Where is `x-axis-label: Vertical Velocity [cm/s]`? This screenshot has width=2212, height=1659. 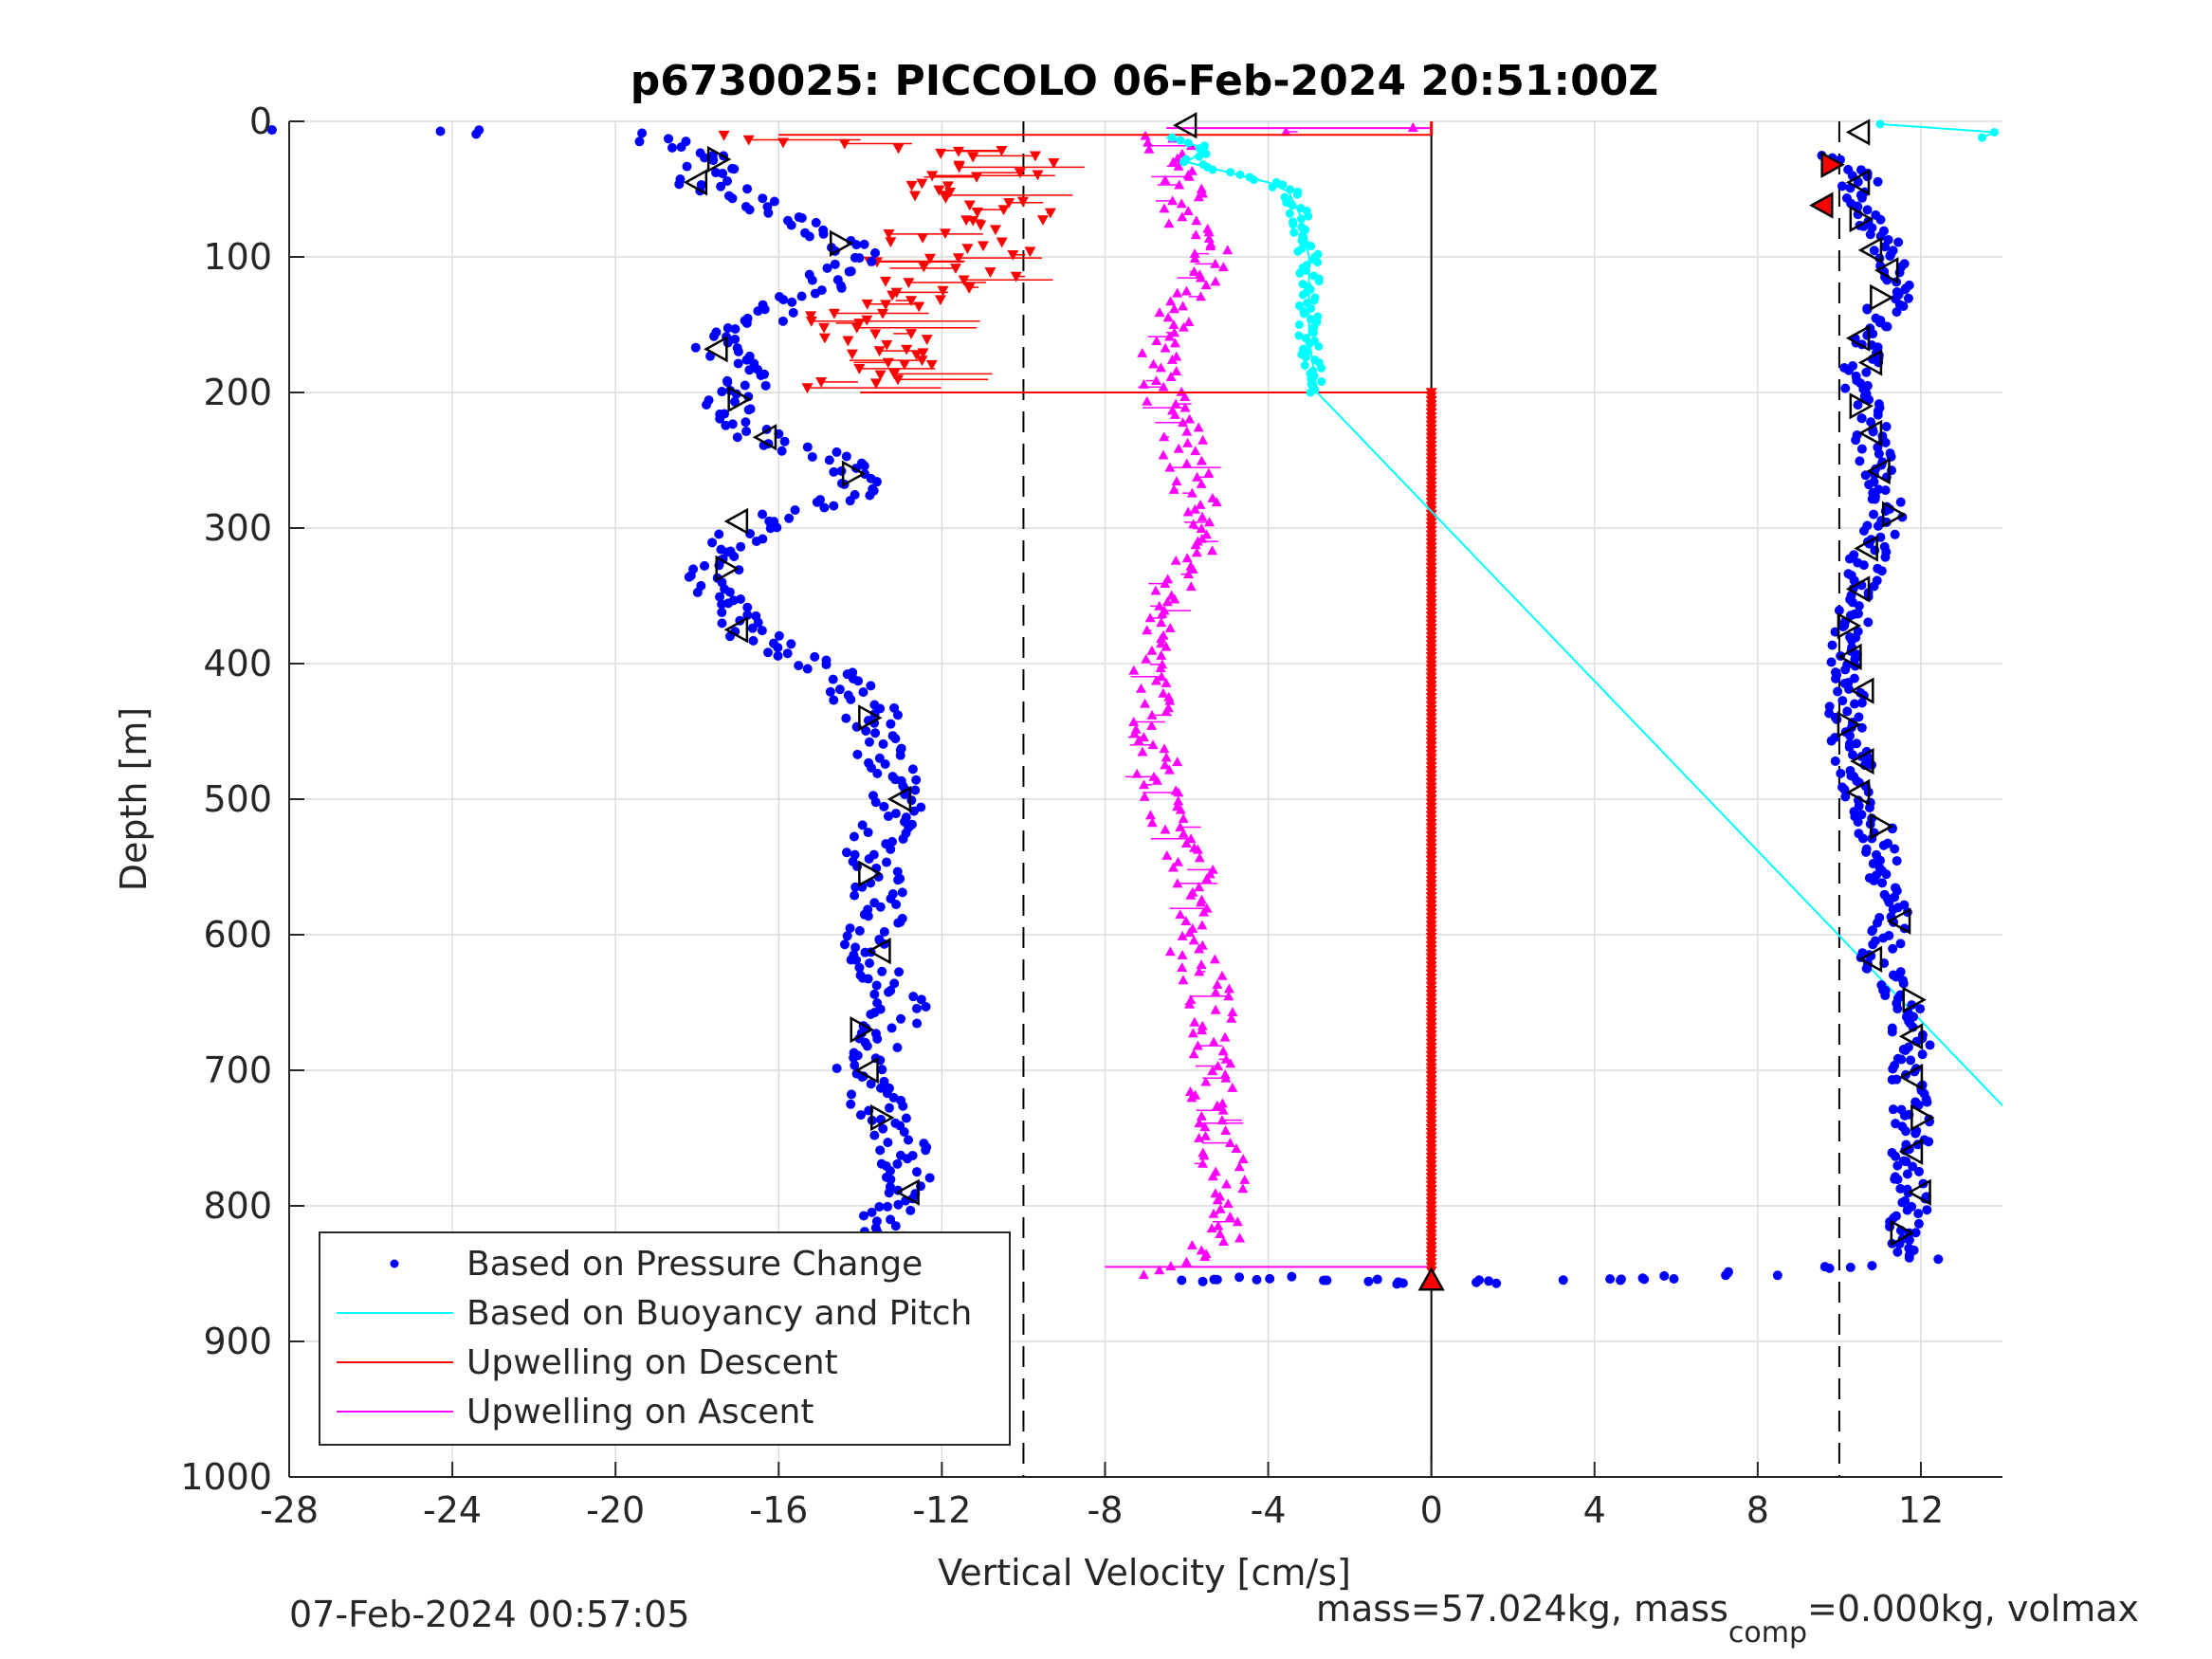
x-axis-label: Vertical Velocity [cm/s] is located at coordinates (1144, 1573).